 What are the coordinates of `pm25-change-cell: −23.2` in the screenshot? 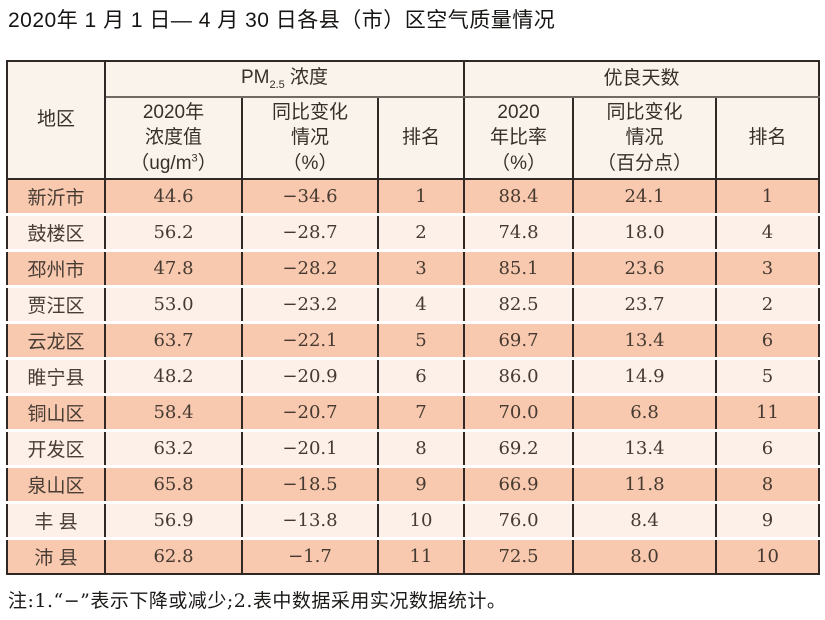 It's located at (310, 304).